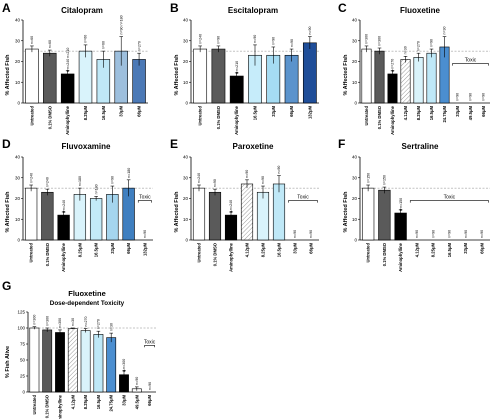  What do you see at coordinates (68, 58) in the screenshot?
I see `n-label: n=240 n=210` at bounding box center [68, 58].